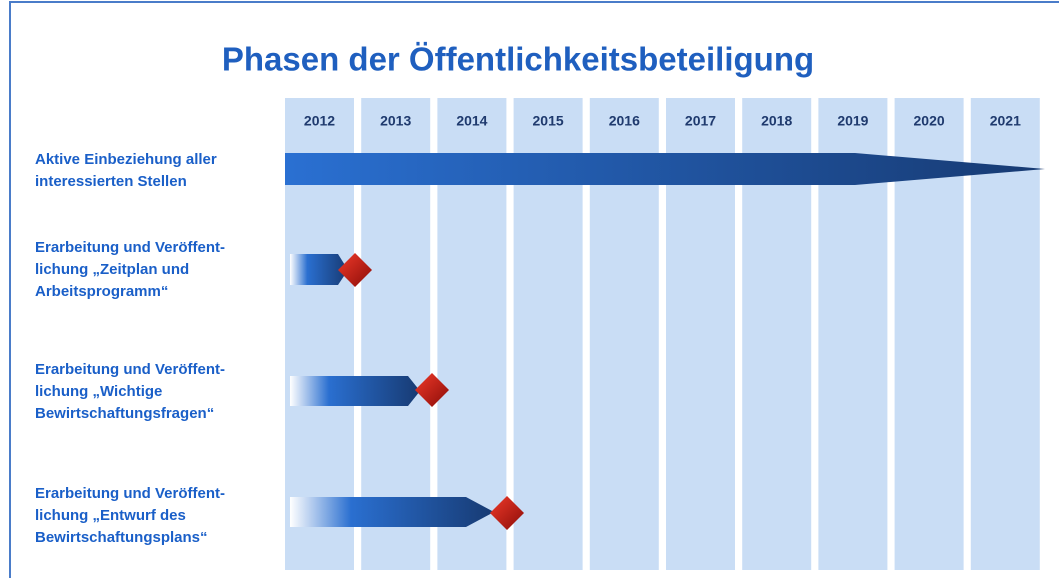  What do you see at coordinates (319, 121) in the screenshot?
I see `year-label: 2012` at bounding box center [319, 121].